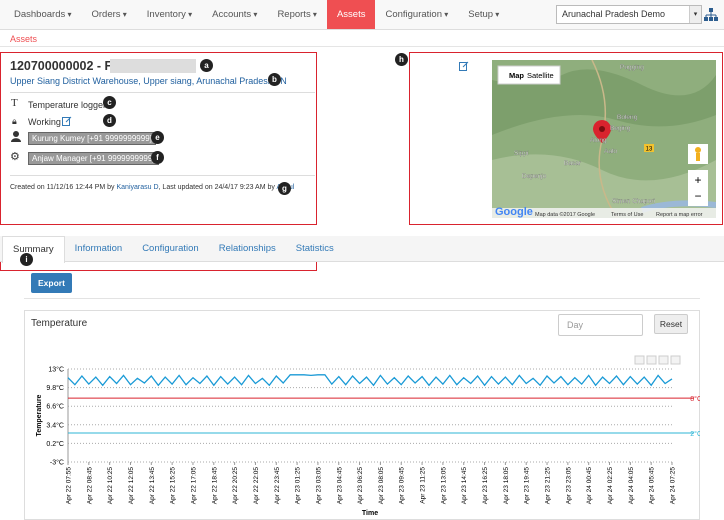  What do you see at coordinates (671, 324) in the screenshot?
I see `reset-button: Reset` at bounding box center [671, 324].